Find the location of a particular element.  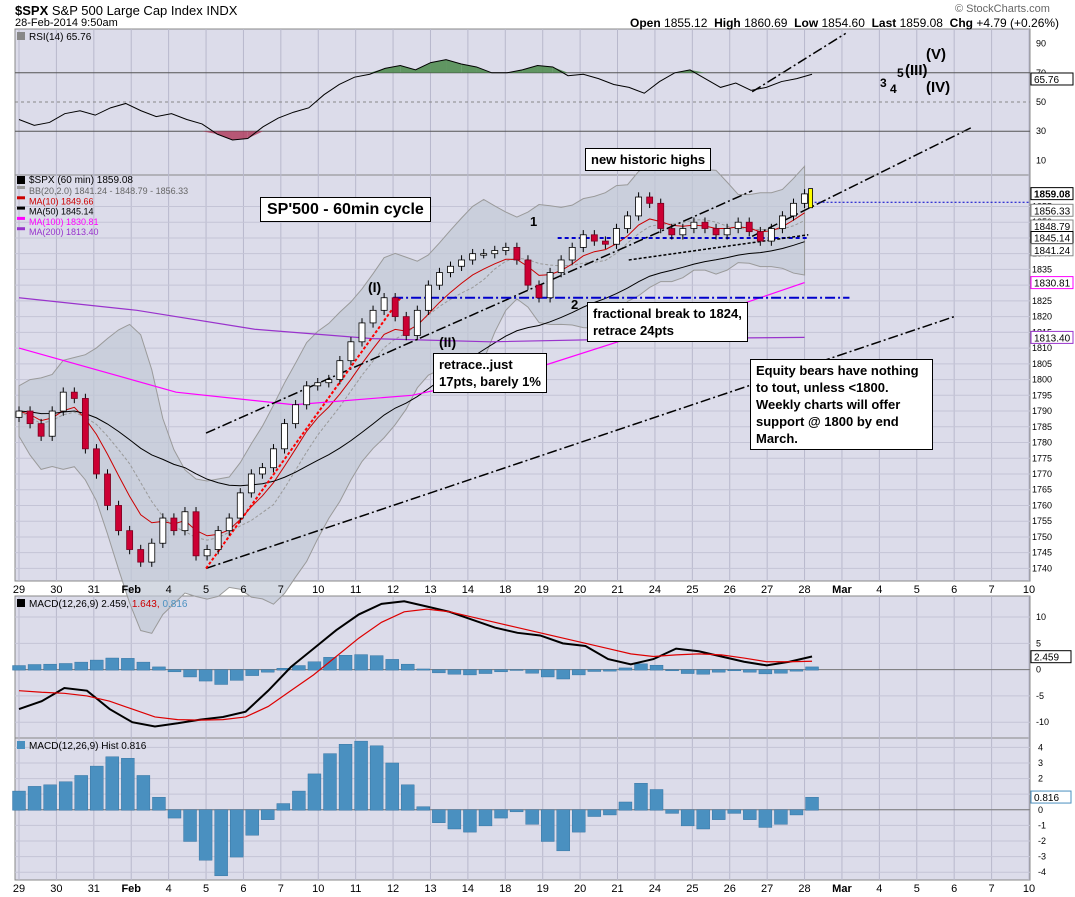

price-y-tick: 1780 is located at coordinates (1042, 443).